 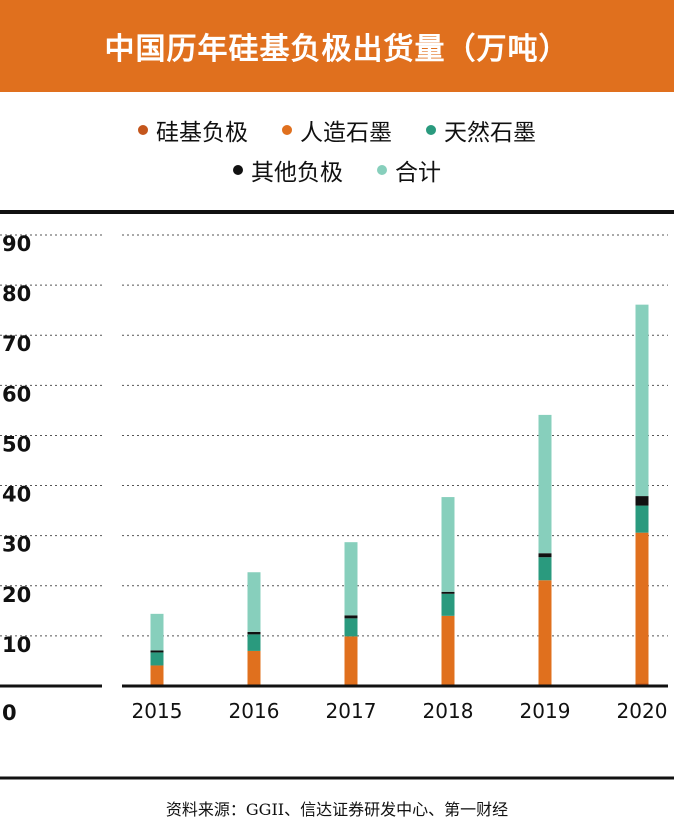 I want to click on x-tick-label: 2018, so click(x=448, y=711).